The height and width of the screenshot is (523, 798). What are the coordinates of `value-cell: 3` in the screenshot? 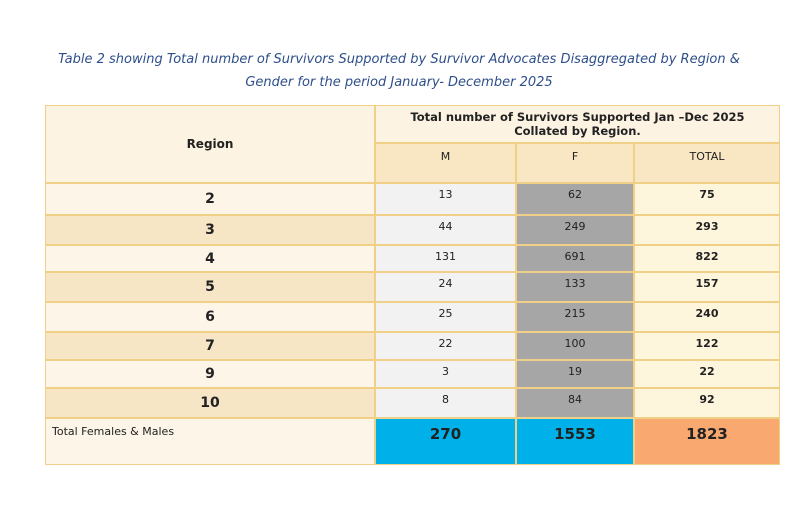 It's located at (445, 374).